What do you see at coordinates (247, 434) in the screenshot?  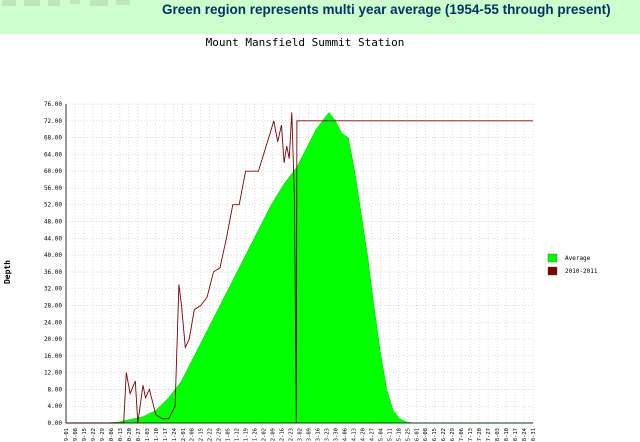 I see `x-tick-label: 1-19` at bounding box center [247, 434].